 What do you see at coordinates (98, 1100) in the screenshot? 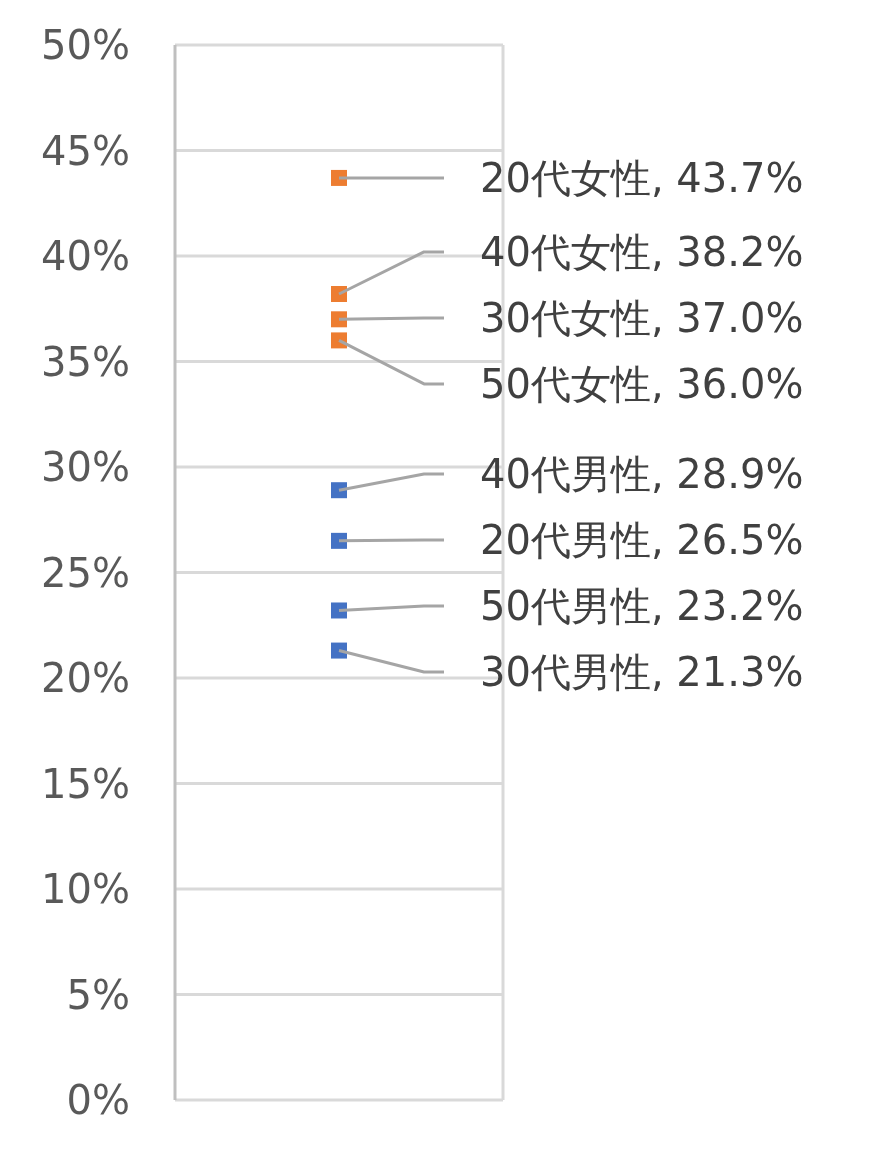
I see `y-tick-label: 0%` at bounding box center [98, 1100].